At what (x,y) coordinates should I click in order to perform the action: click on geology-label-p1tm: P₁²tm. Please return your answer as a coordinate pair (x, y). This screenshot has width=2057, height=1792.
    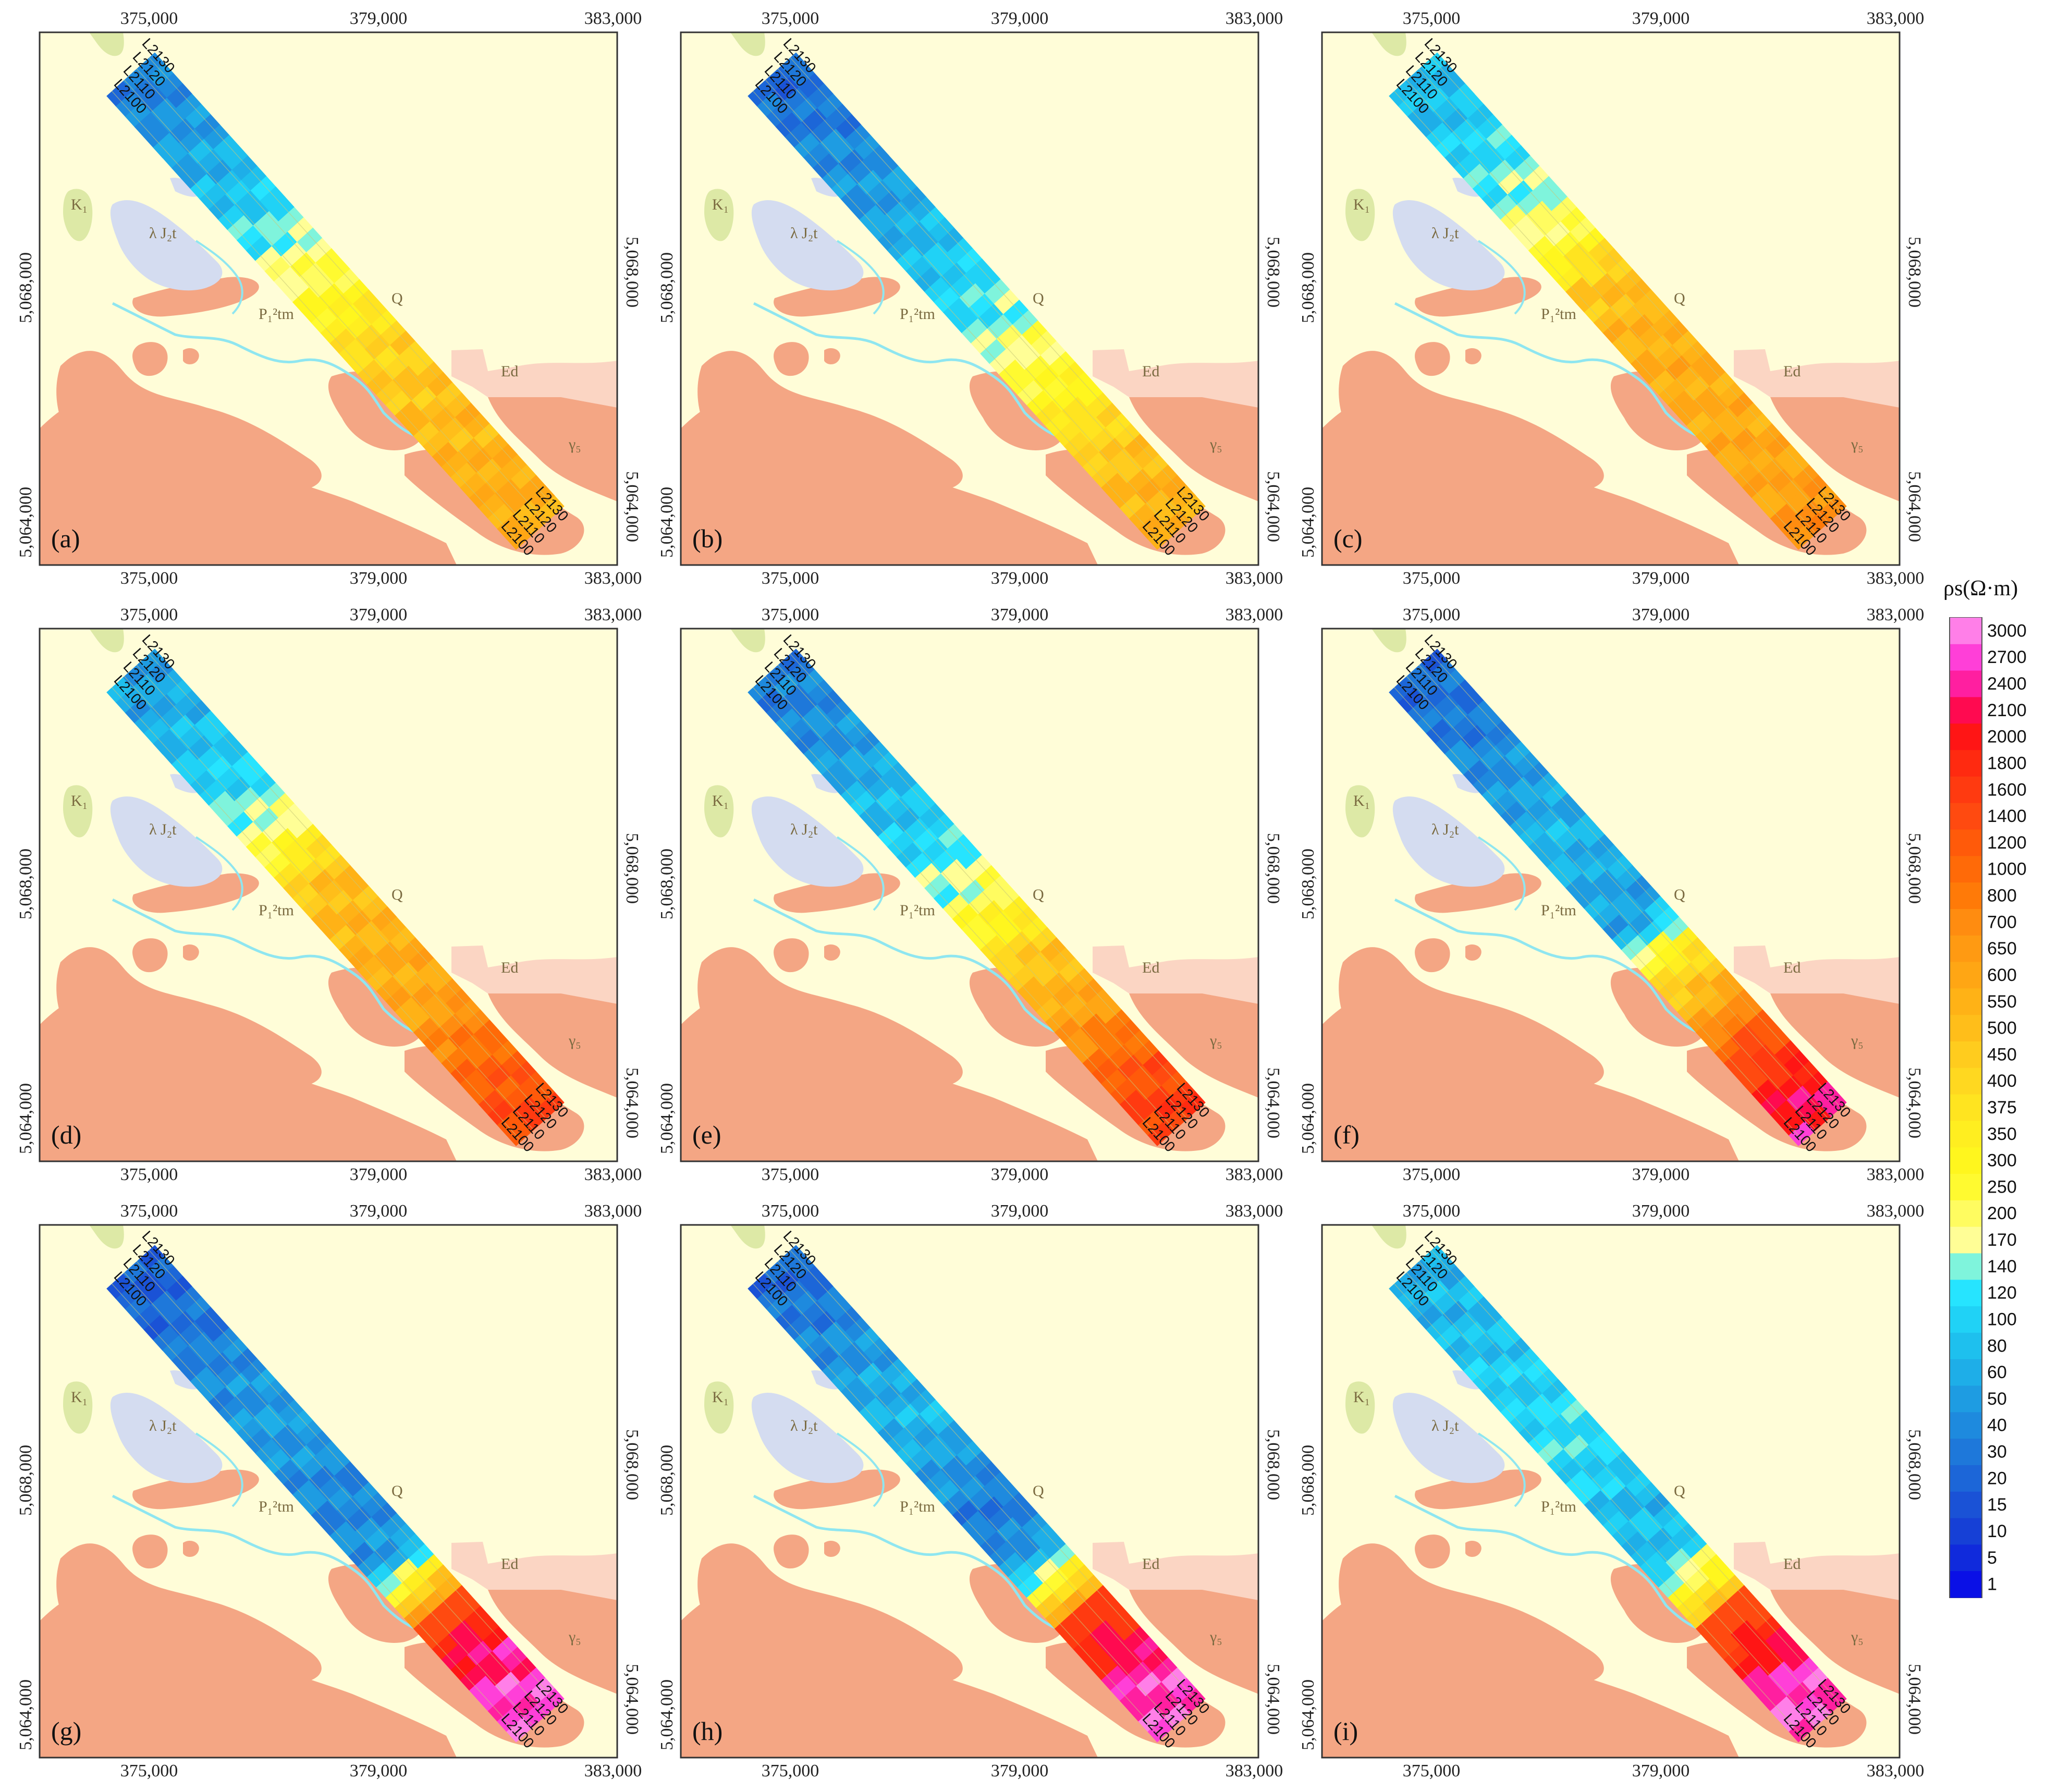
    Looking at the image, I should click on (917, 1507).